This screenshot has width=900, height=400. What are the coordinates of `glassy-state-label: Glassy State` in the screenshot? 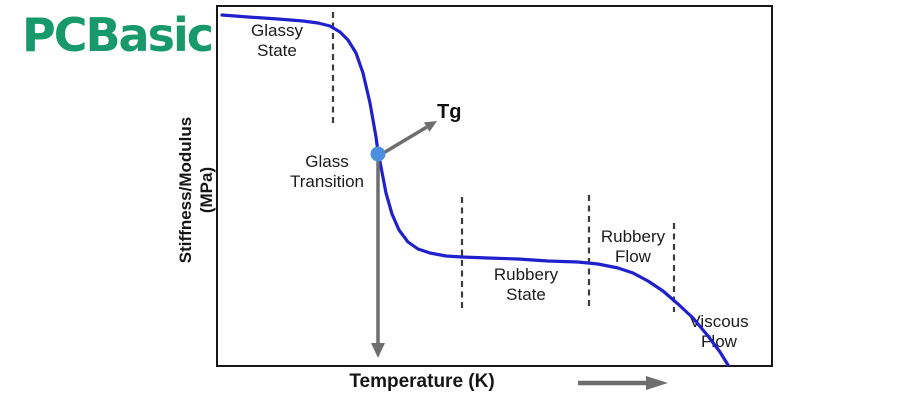 It's located at (277, 41).